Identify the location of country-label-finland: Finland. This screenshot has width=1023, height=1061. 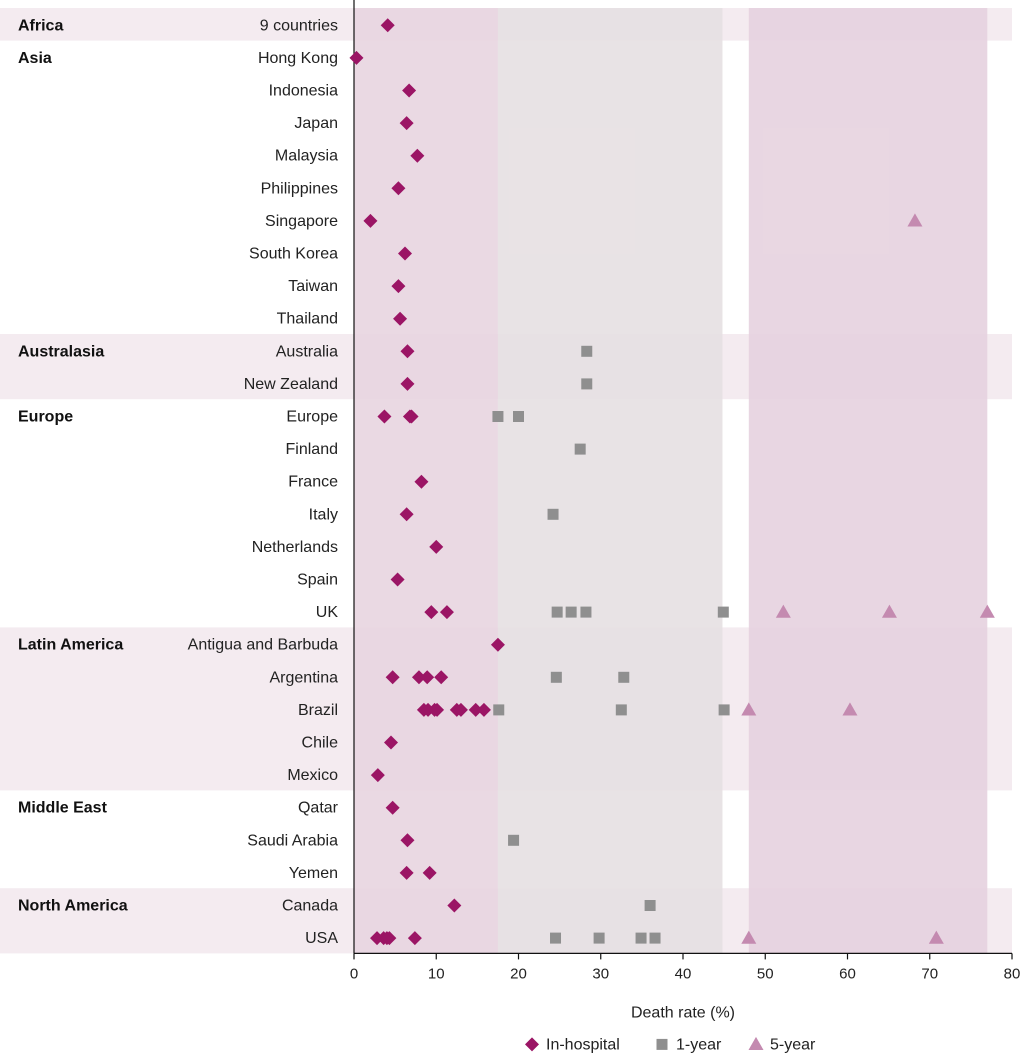
(312, 449).